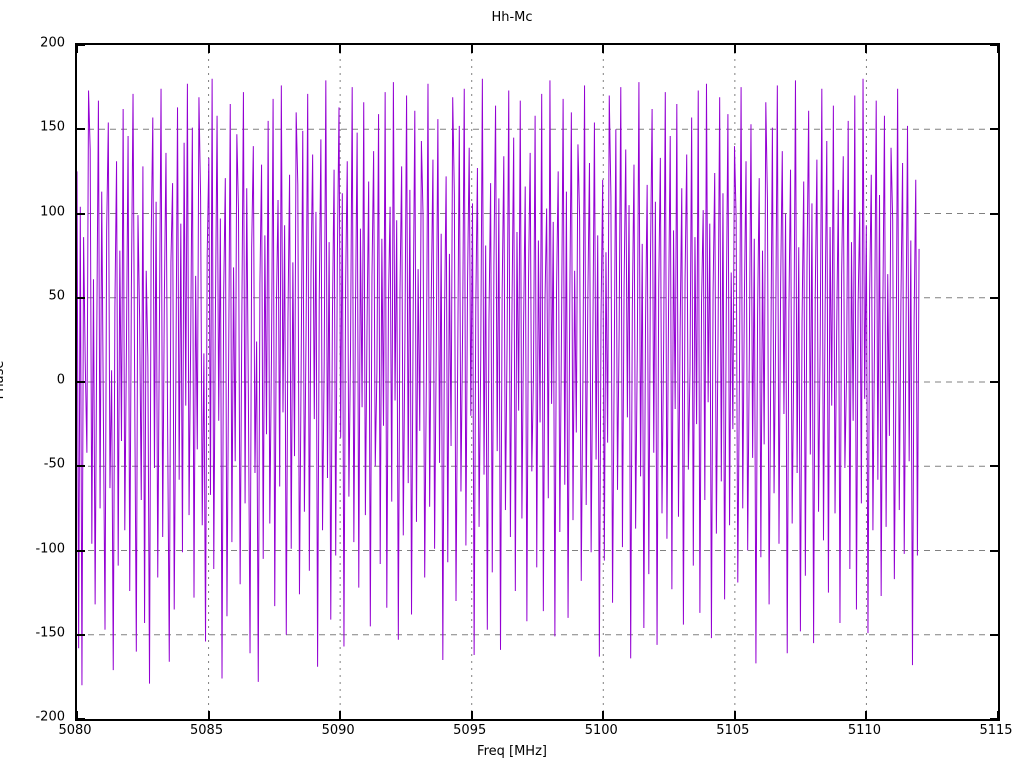  I want to click on x-tick-label: 5095, so click(470, 730).